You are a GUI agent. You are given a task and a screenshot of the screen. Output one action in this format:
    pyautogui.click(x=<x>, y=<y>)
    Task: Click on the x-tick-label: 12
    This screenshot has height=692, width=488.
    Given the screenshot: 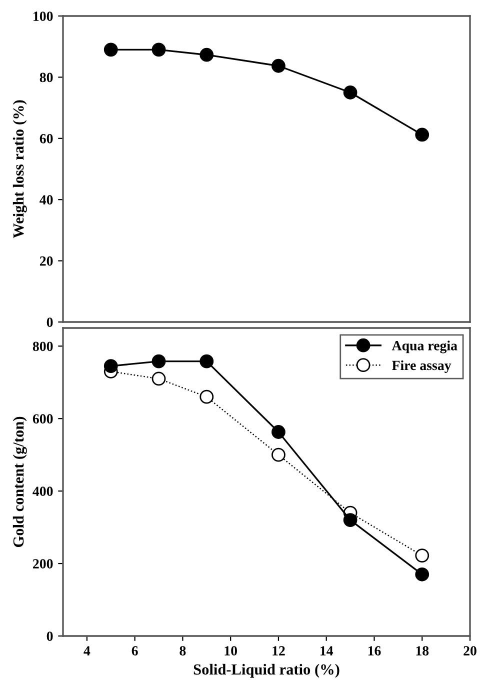 What is the action you would take?
    pyautogui.click(x=278, y=651)
    